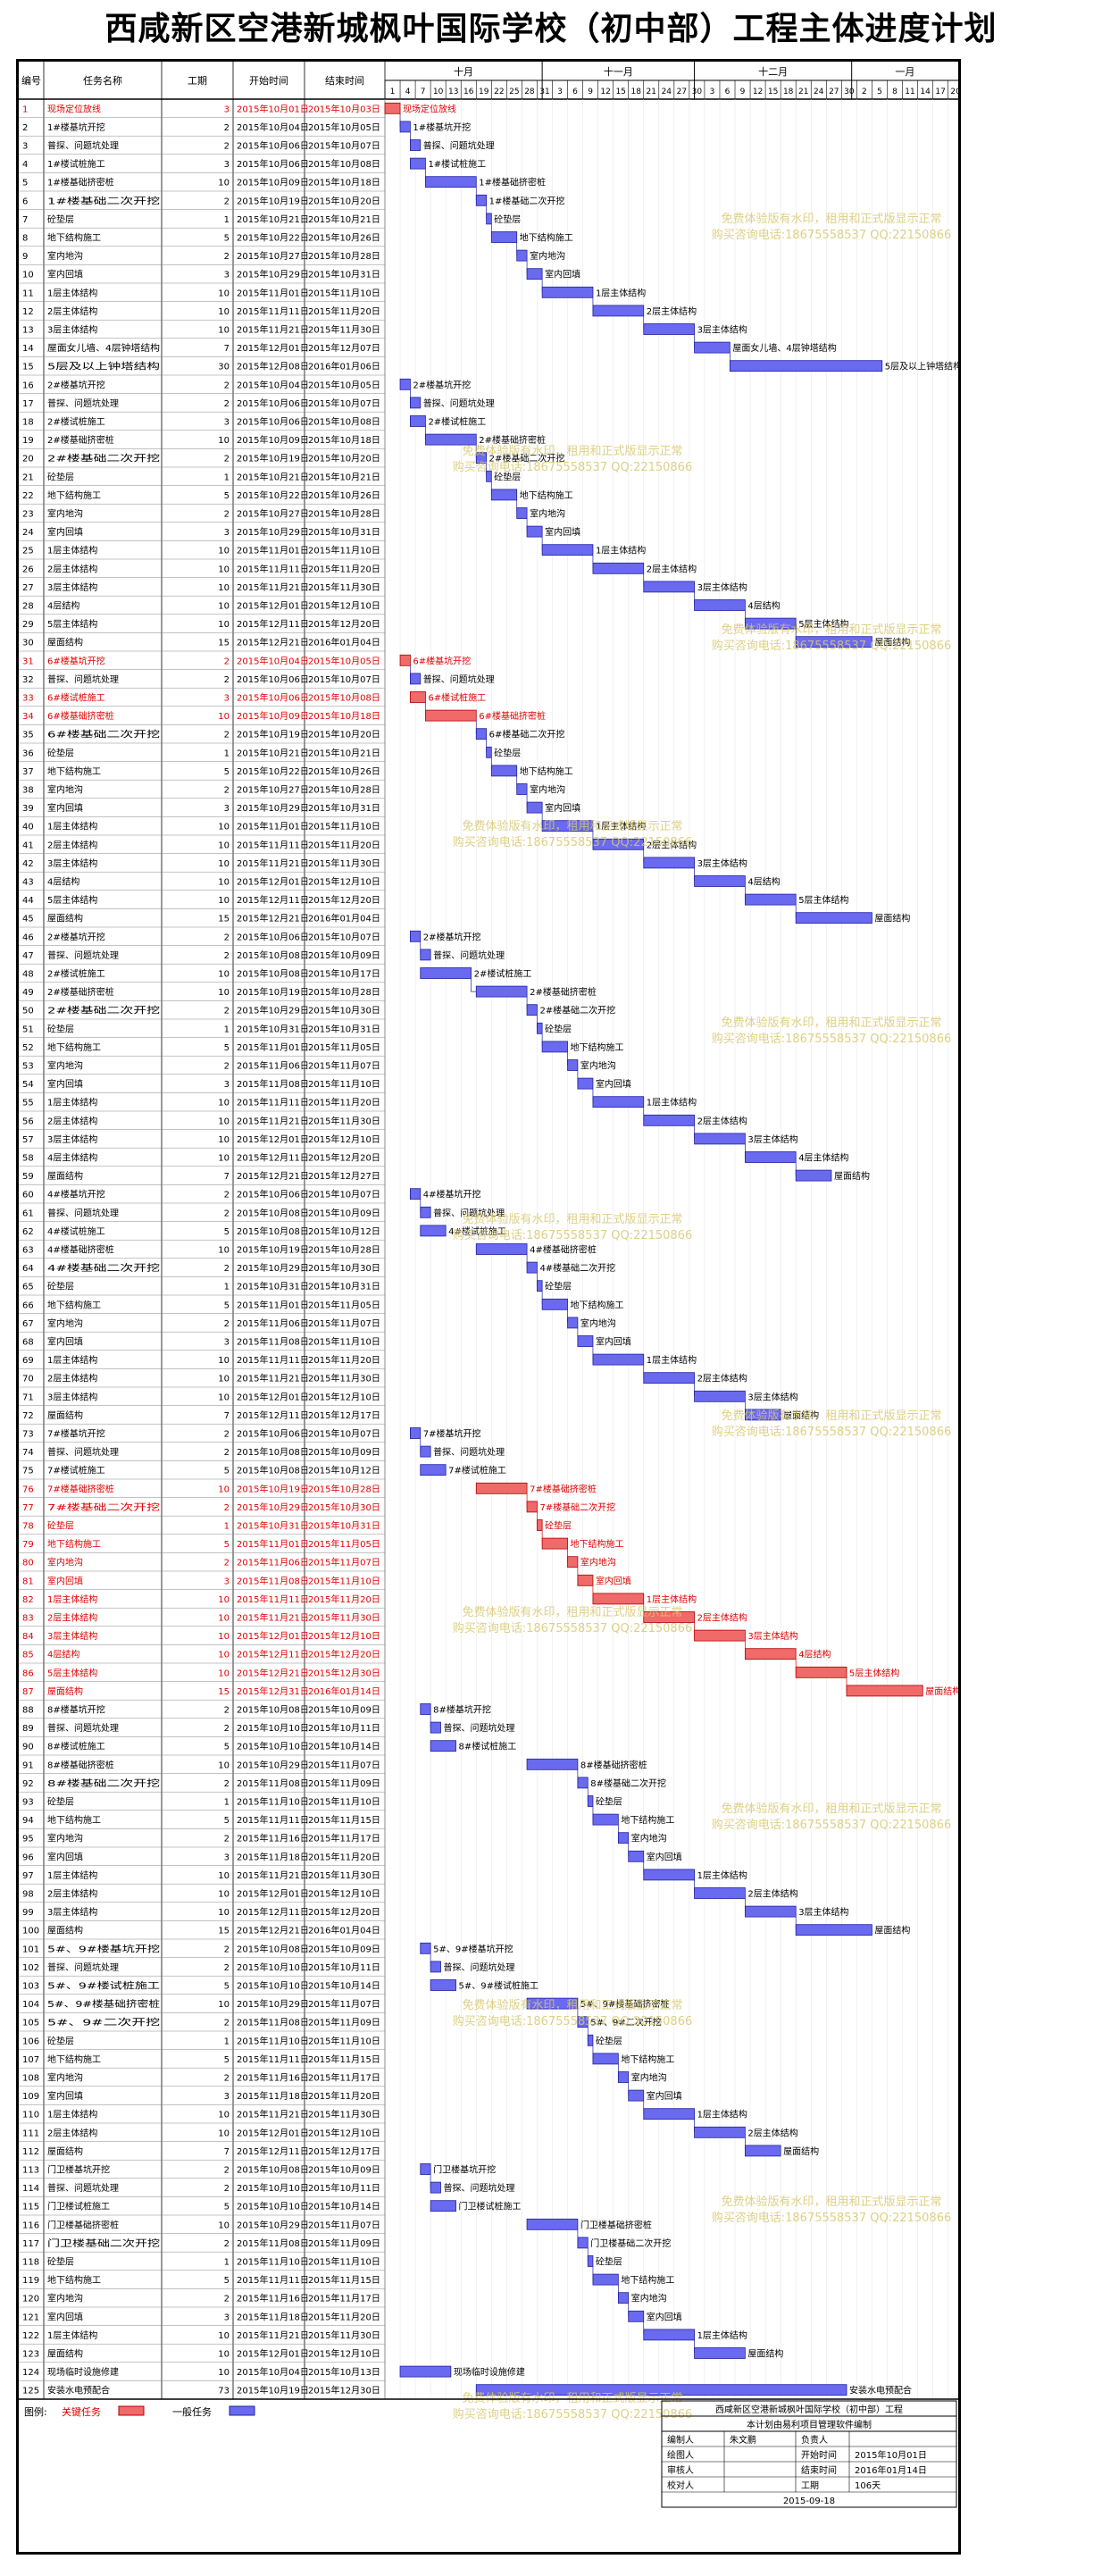 This screenshot has height=2576, width=1102. I want to click on day-tick-label: 18, so click(636, 92).